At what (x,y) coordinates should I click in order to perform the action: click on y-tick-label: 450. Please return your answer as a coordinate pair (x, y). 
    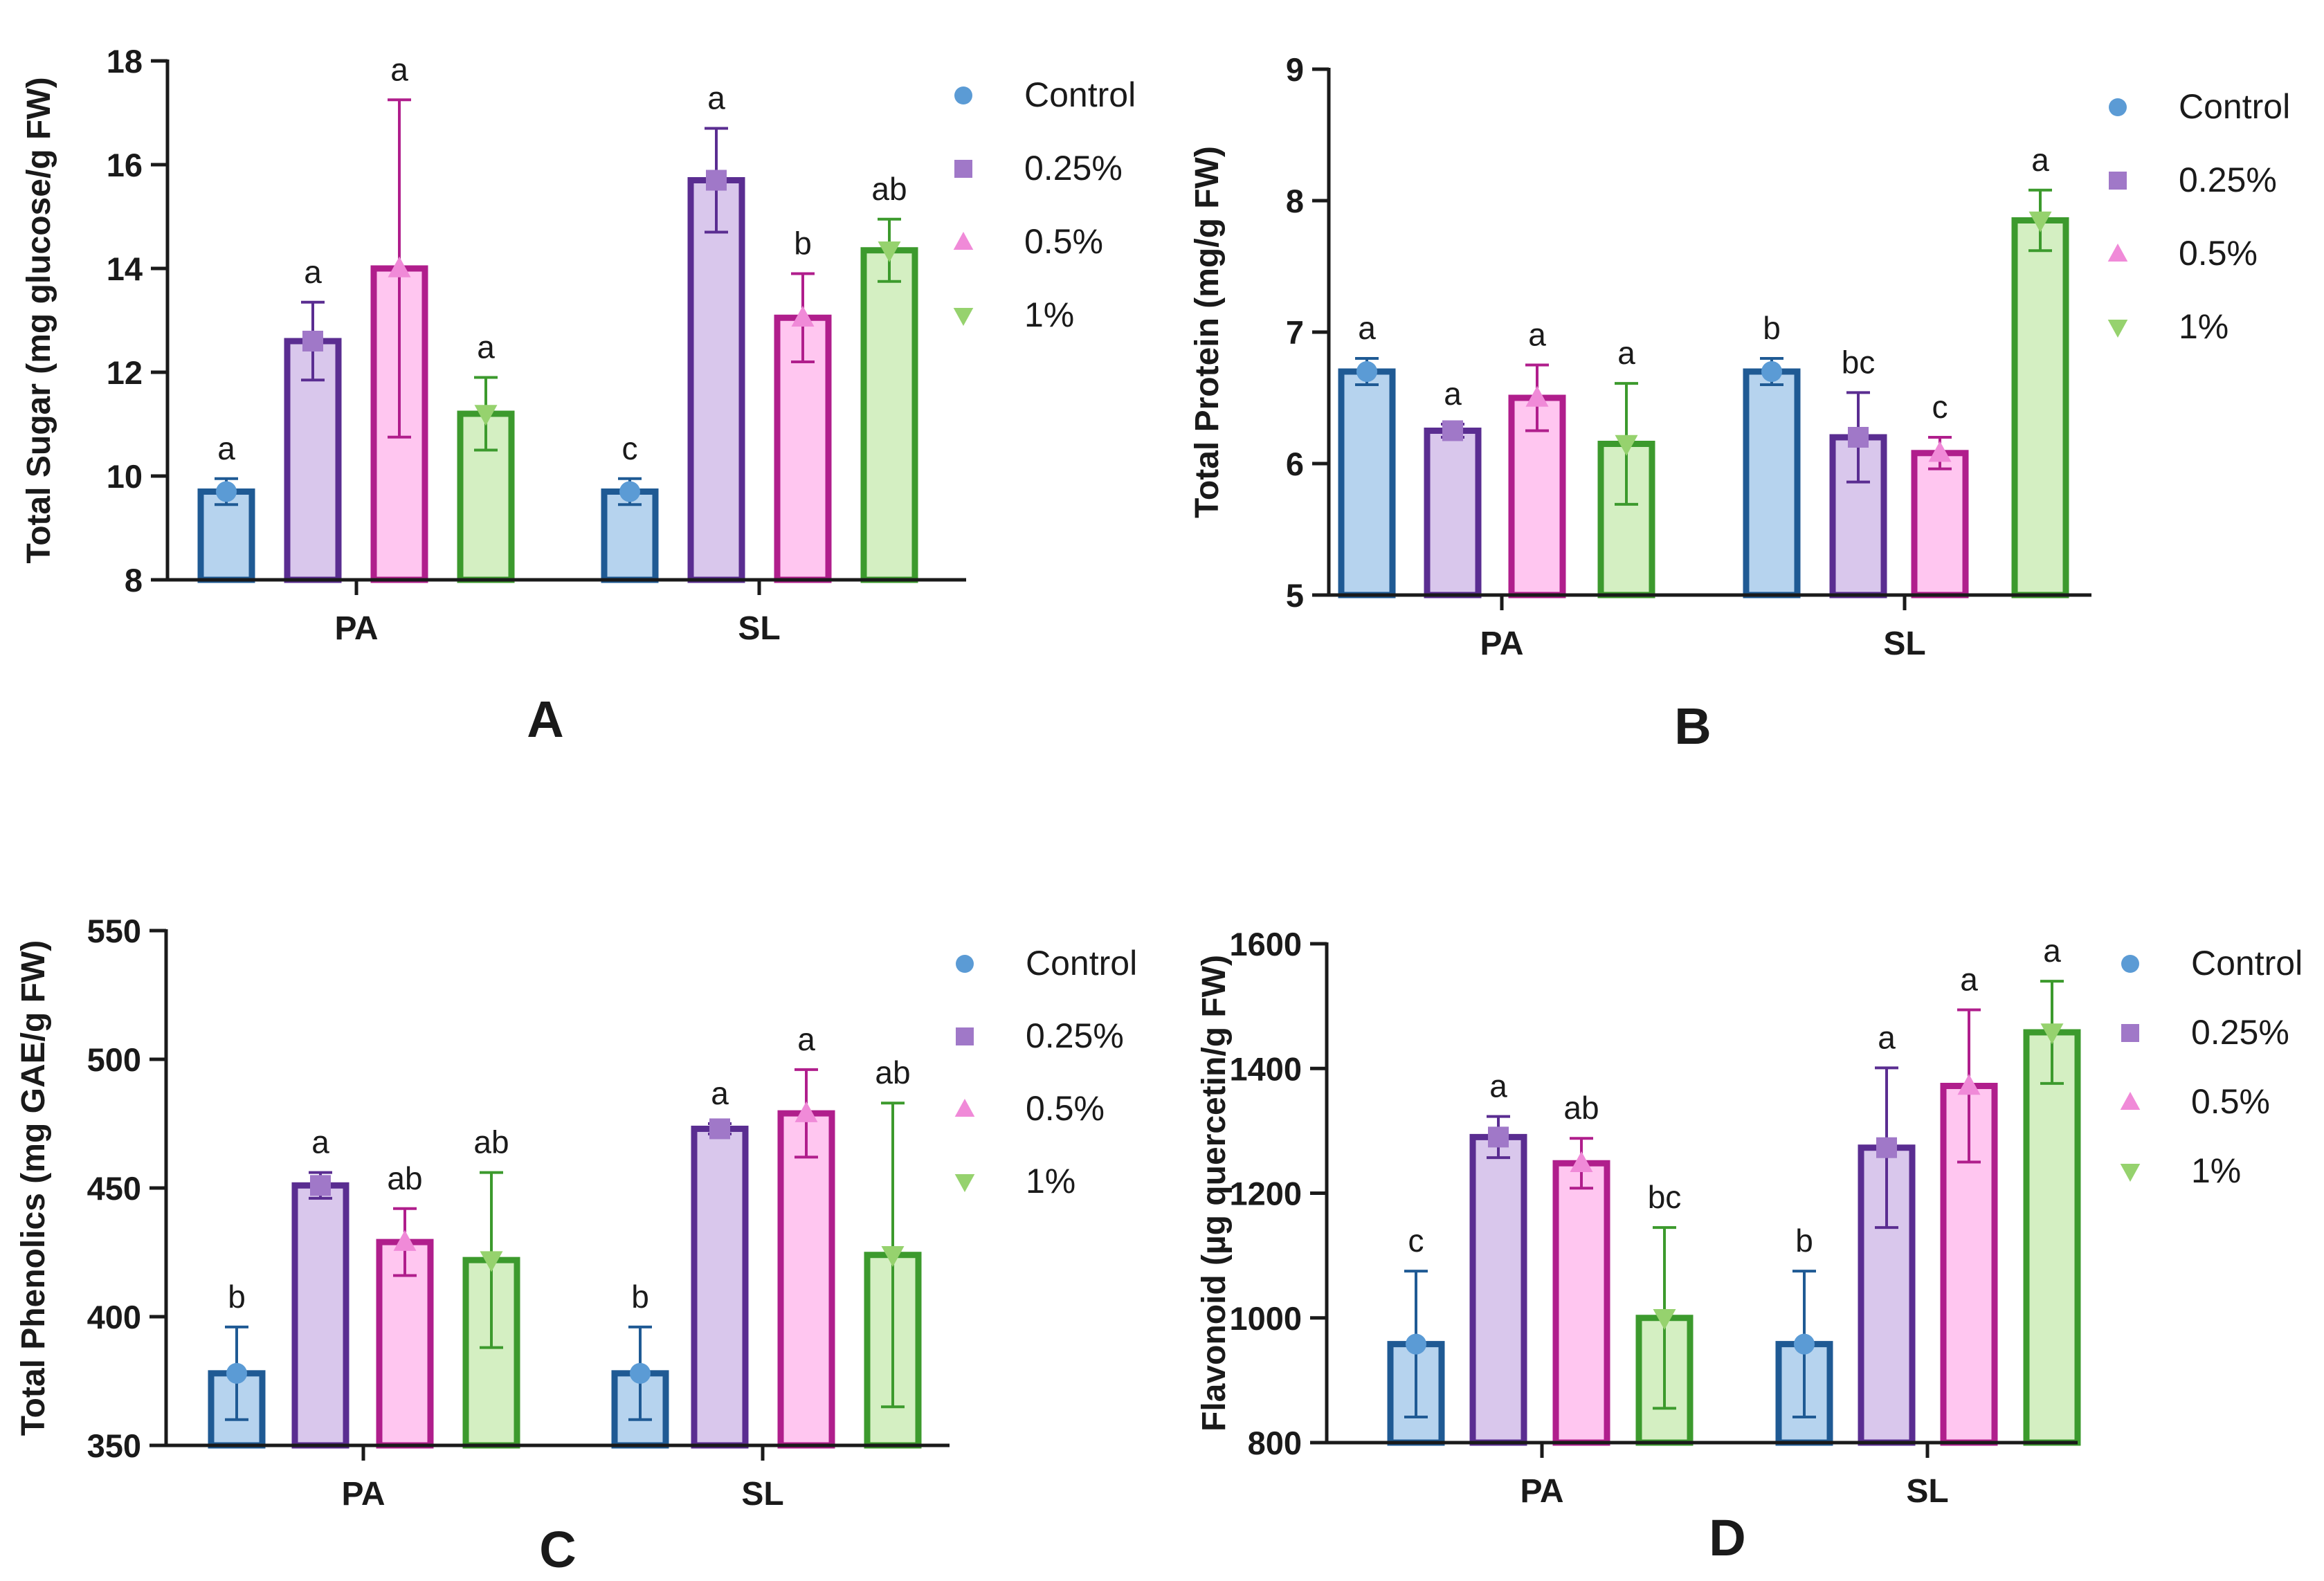
    Looking at the image, I should click on (114, 1188).